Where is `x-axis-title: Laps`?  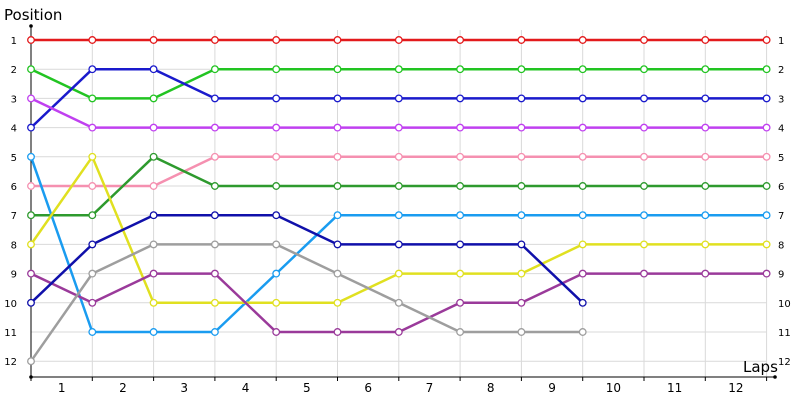
x-axis-title: Laps is located at coordinates (760, 367).